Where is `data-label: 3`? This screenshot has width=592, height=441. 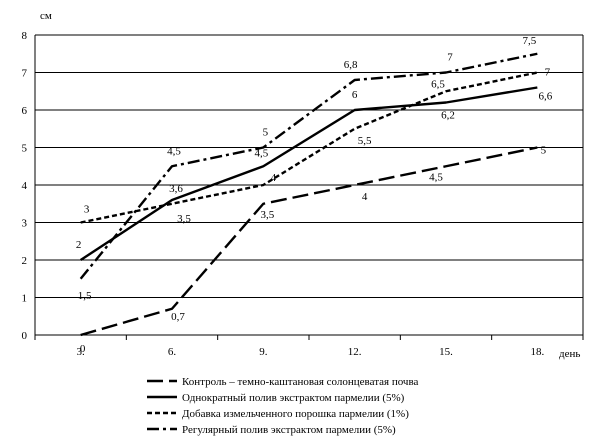 data-label: 3 is located at coordinates (87, 210).